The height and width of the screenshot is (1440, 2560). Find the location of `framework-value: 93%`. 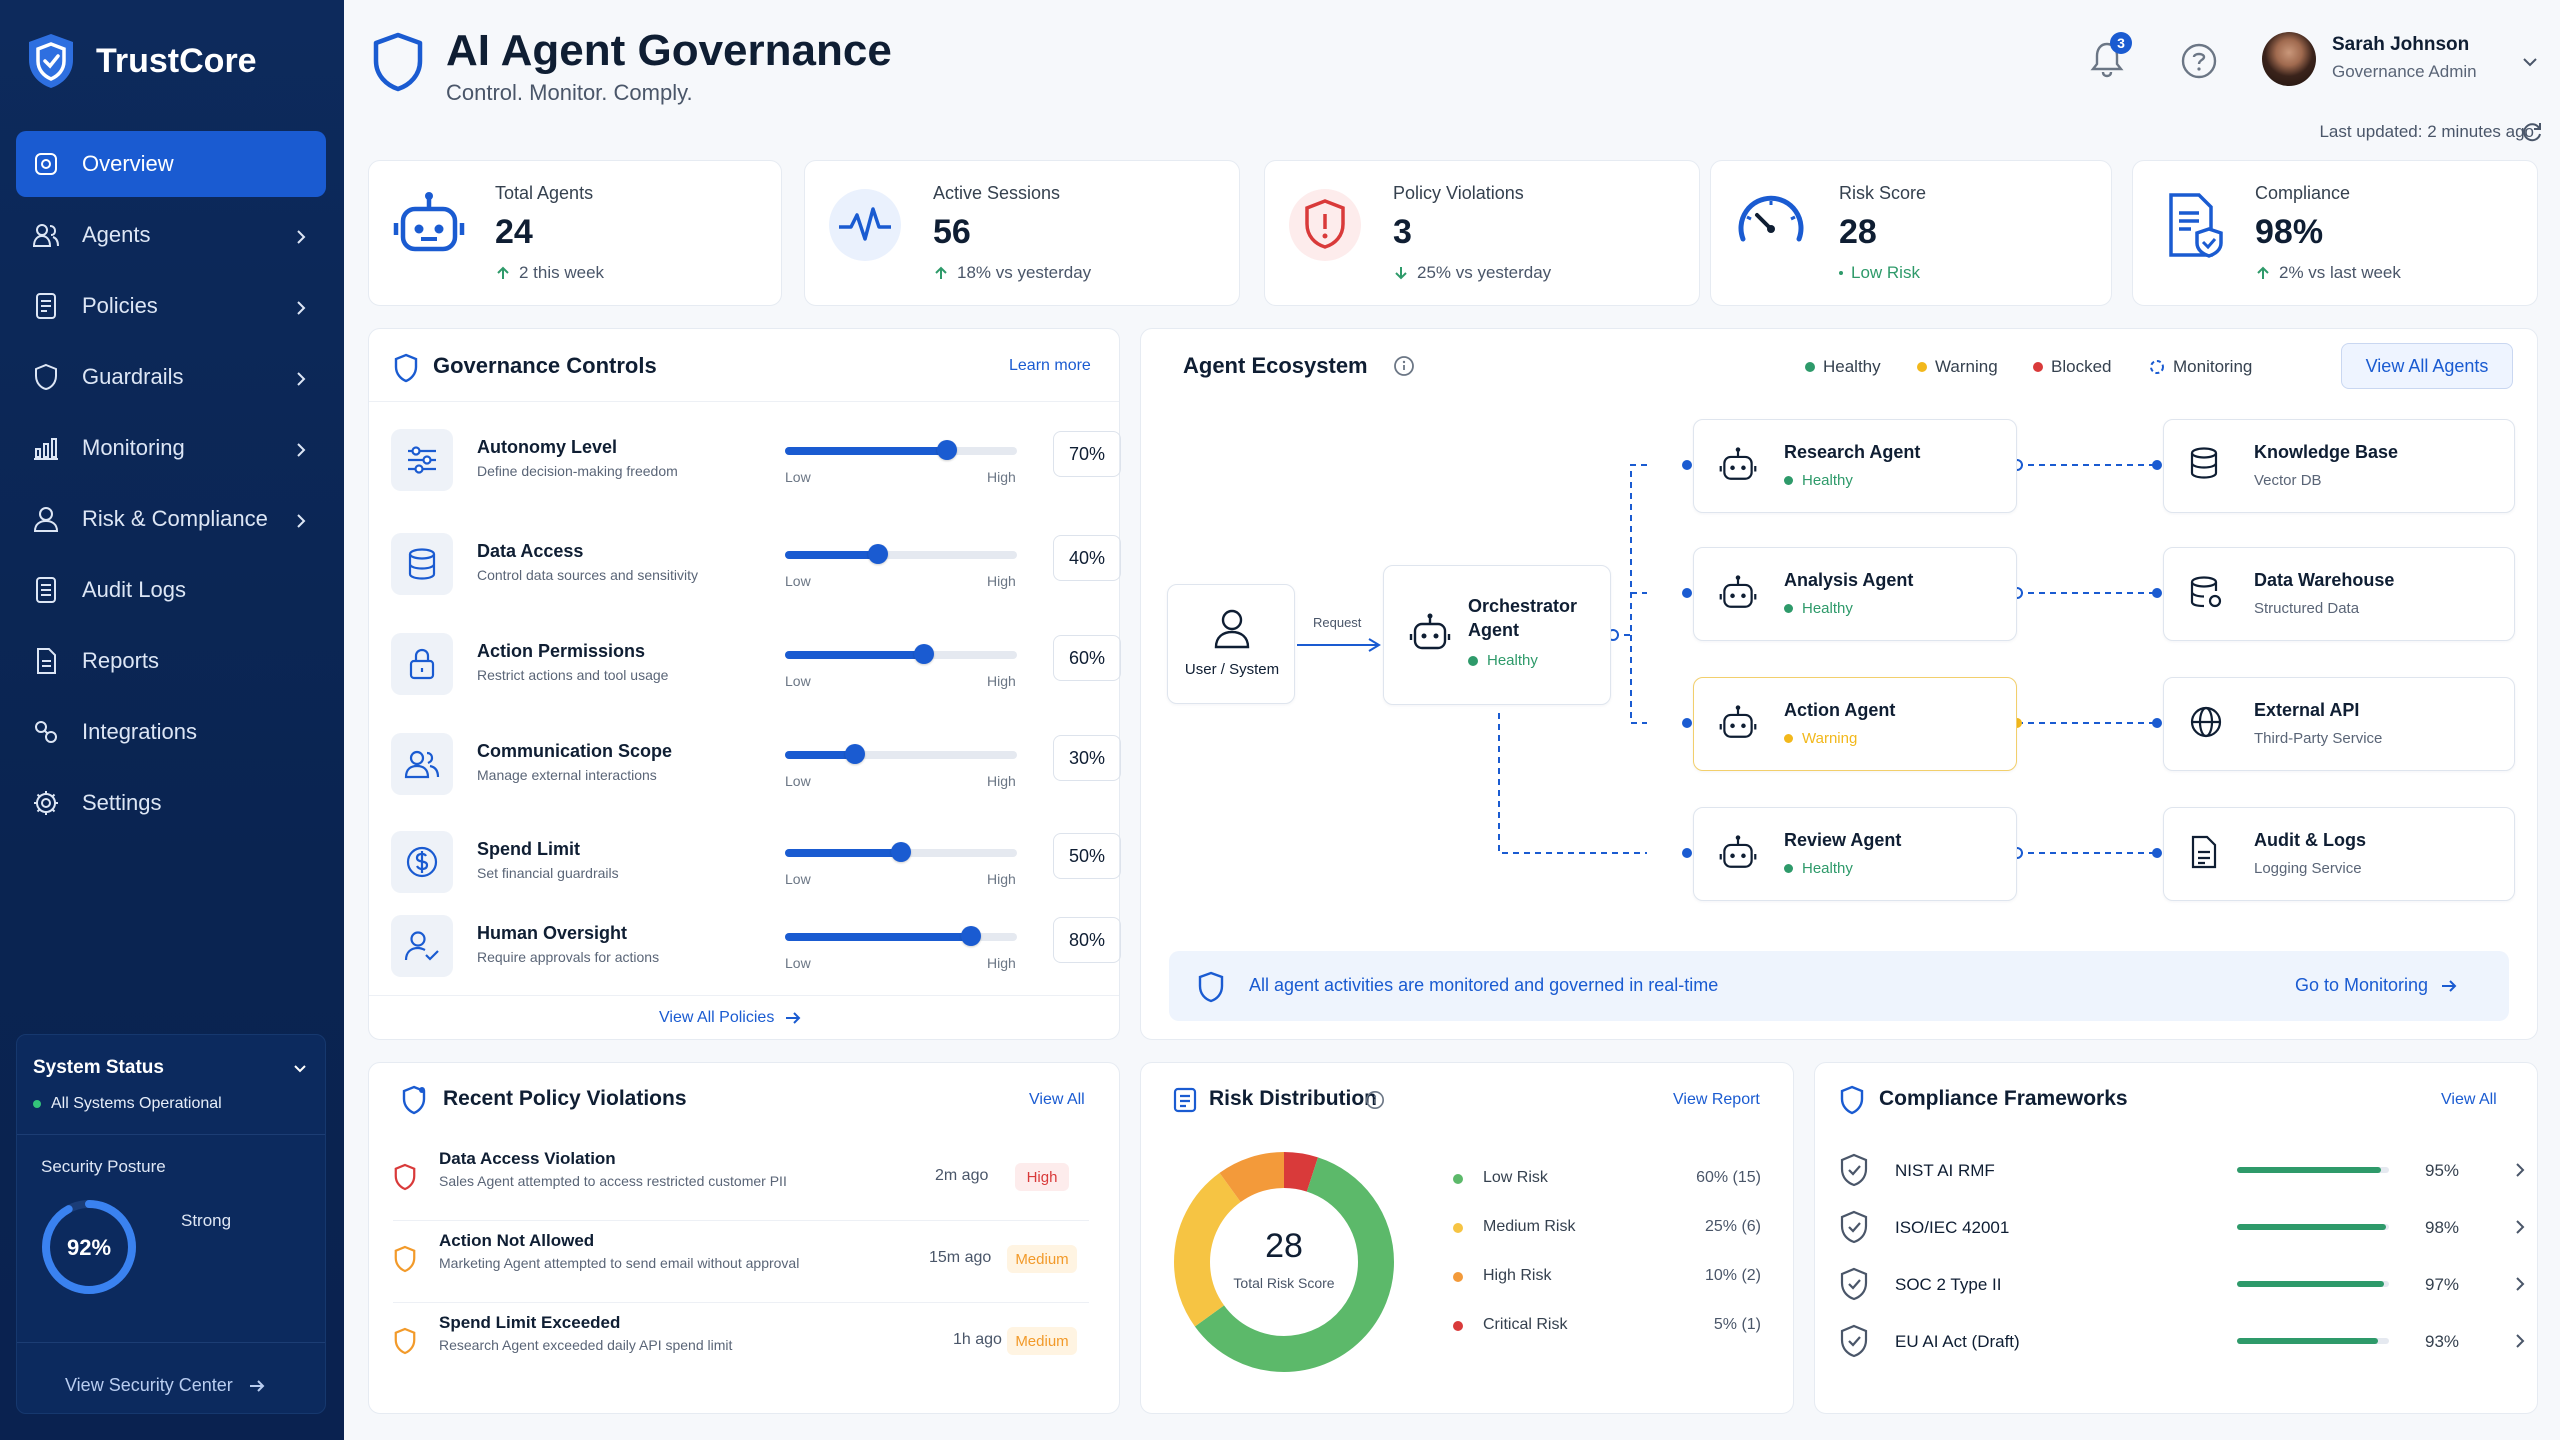

framework-value: 93% is located at coordinates (2442, 1341).